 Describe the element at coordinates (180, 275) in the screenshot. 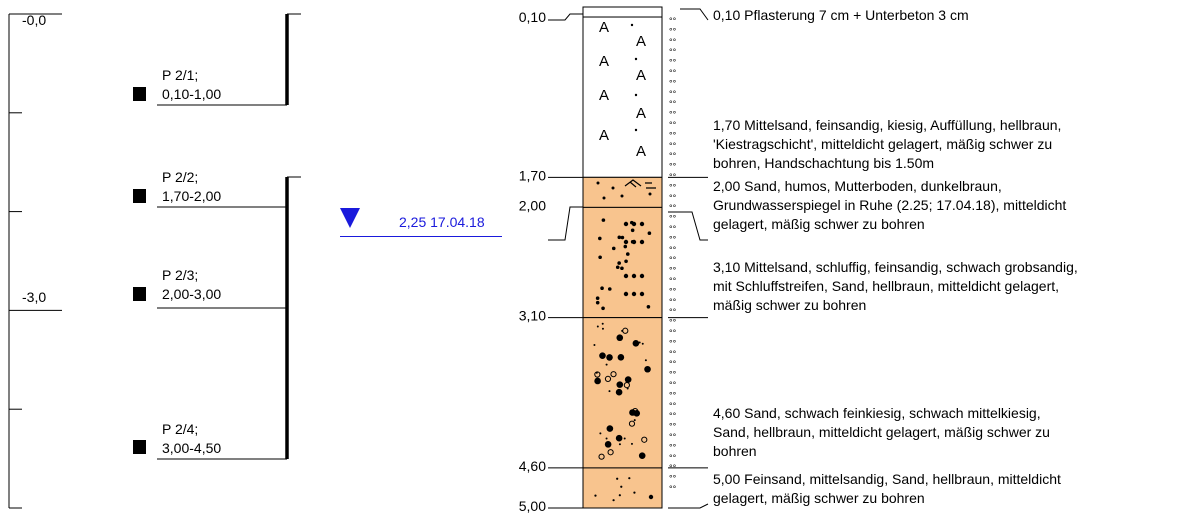

I see `sample-id: P 2/3;` at that location.